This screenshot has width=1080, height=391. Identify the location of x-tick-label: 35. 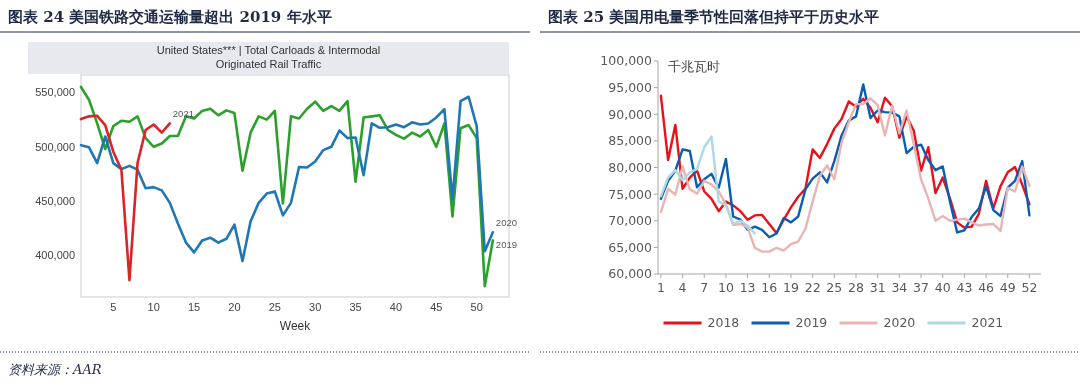
(355, 307).